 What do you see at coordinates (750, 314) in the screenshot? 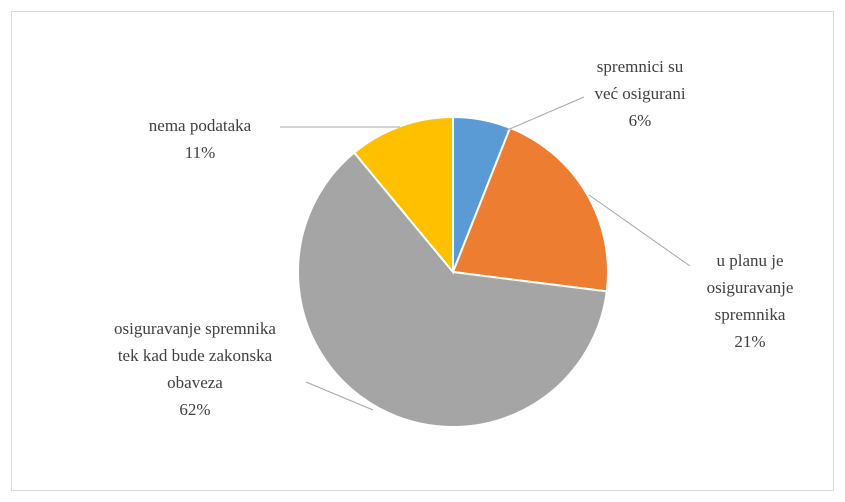
I see `slice-label: spremnika` at bounding box center [750, 314].